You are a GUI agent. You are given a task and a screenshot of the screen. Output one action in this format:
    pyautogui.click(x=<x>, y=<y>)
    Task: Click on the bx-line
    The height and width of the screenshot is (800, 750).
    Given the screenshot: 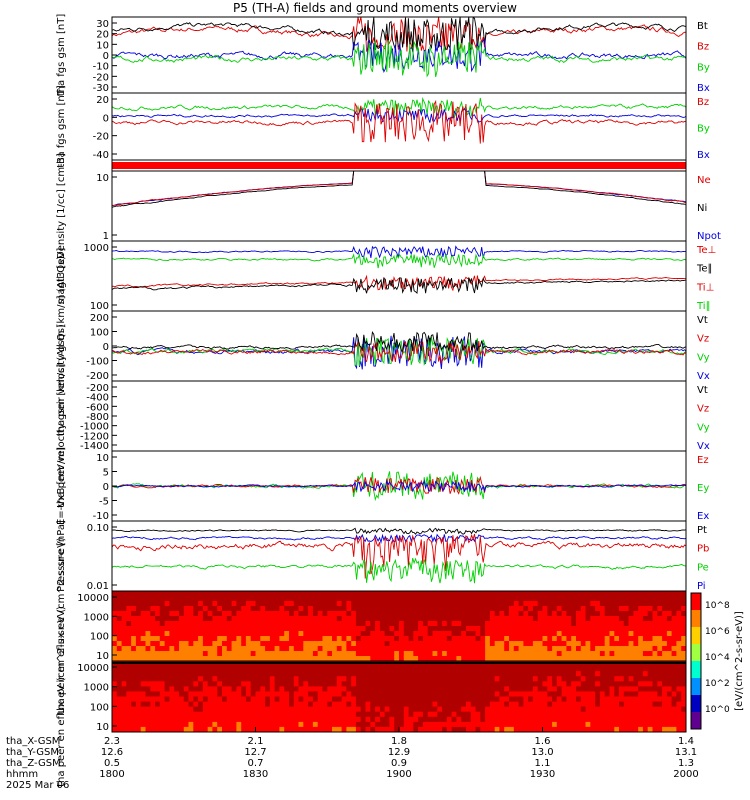 What is the action you would take?
    pyautogui.click(x=399, y=55)
    